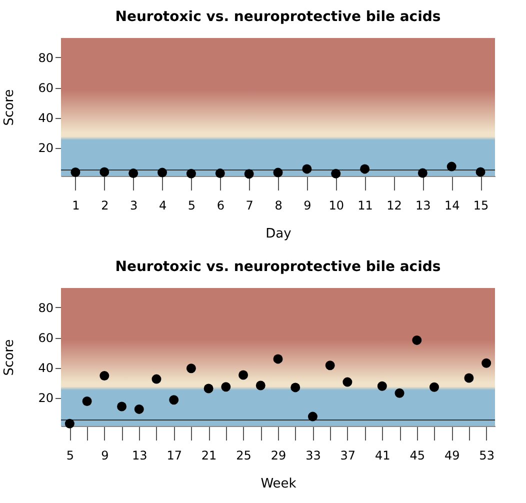  What do you see at coordinates (134, 205) in the screenshot?
I see `x-tick-label: 3` at bounding box center [134, 205].